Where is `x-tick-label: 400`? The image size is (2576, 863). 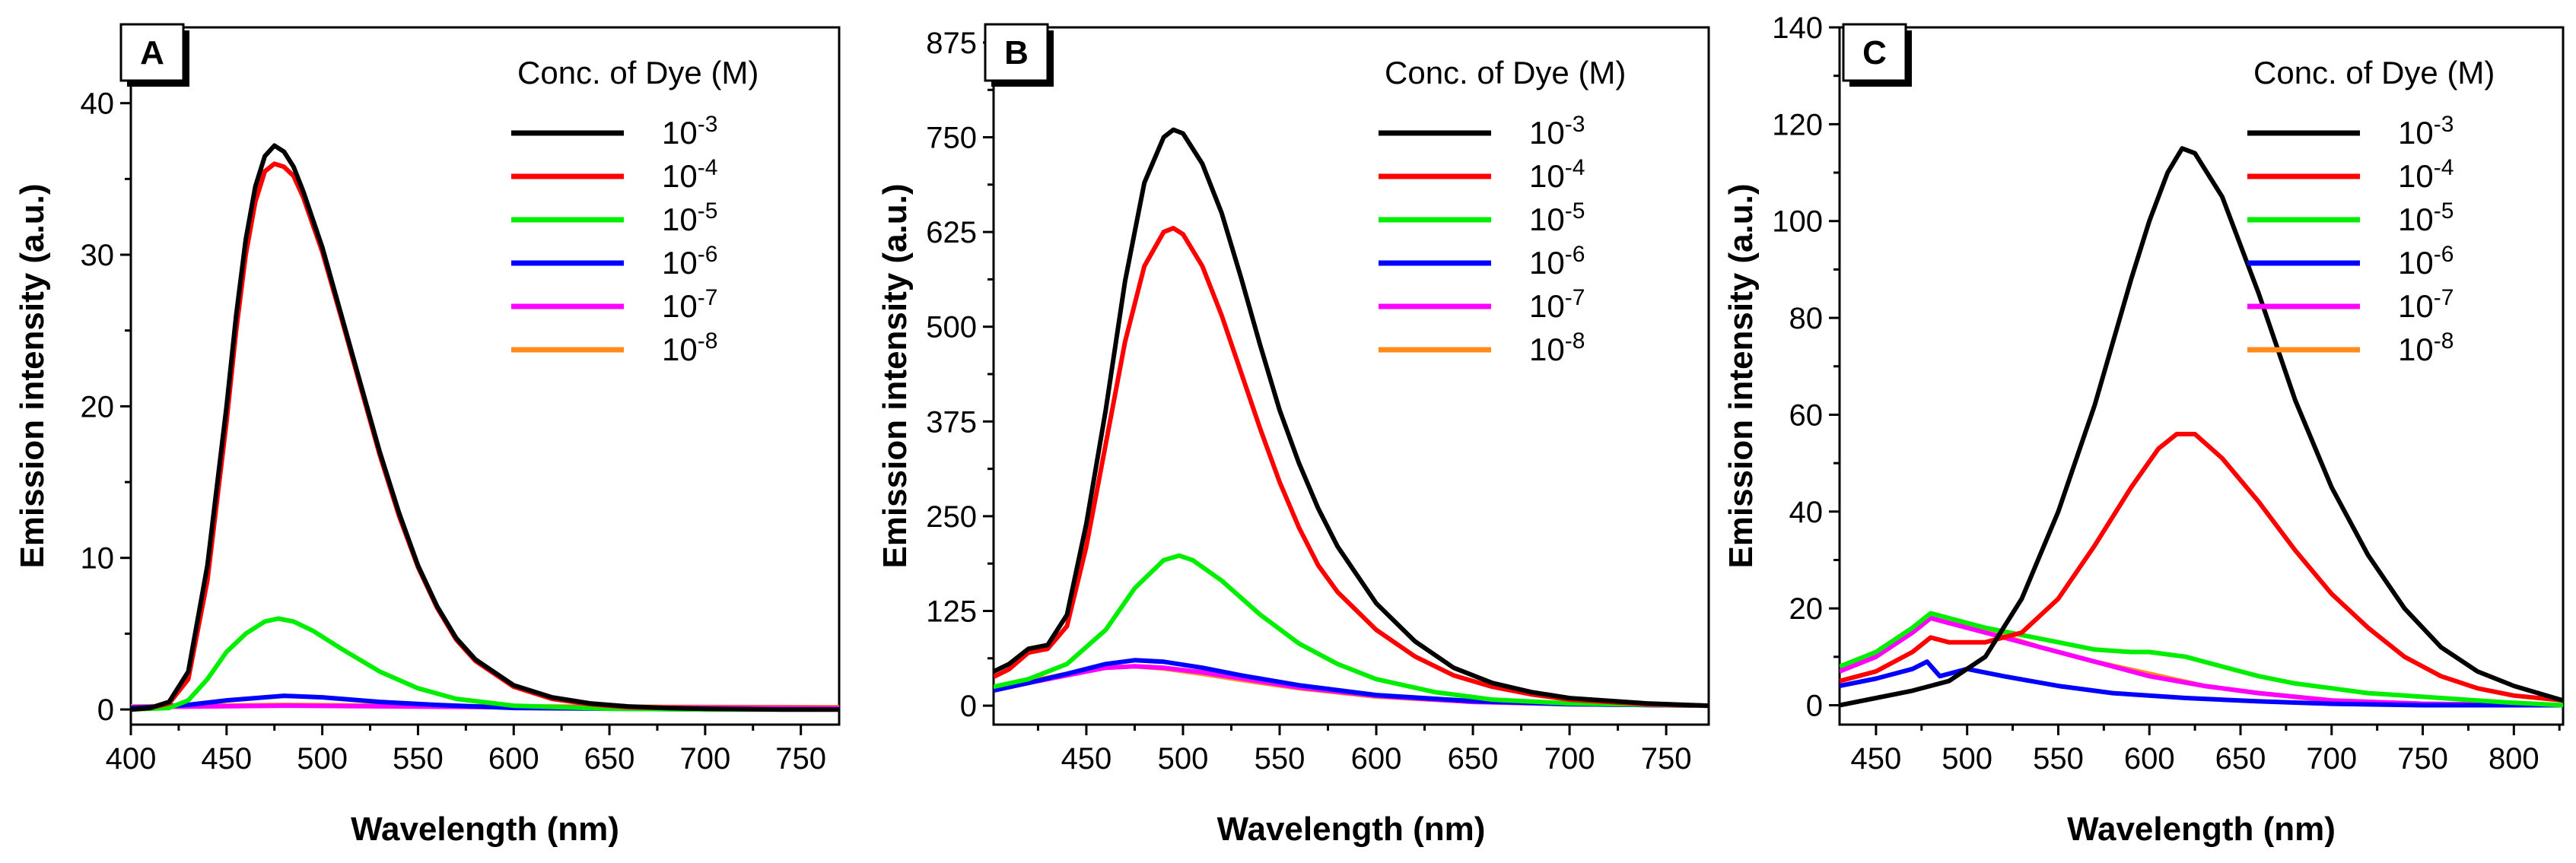
x-tick-label: 400 is located at coordinates (131, 759).